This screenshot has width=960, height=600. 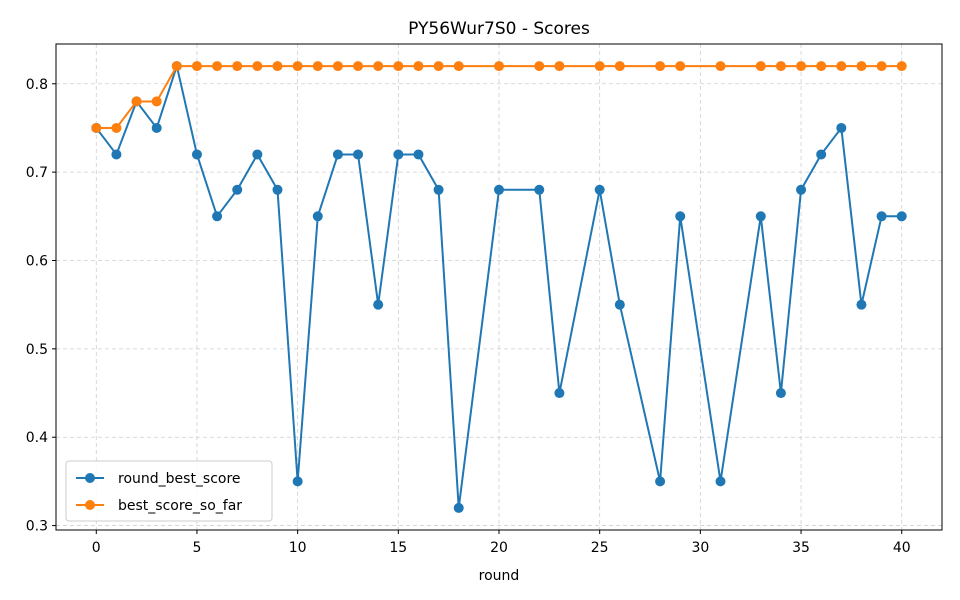 I want to click on x-tick-label: 35, so click(x=801, y=548).